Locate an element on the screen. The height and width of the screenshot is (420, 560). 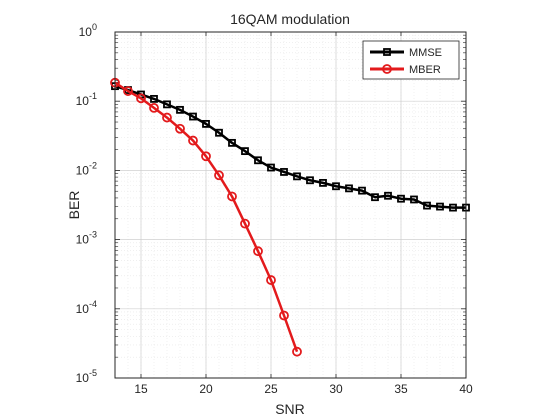
y-tick-exponent: -3 is located at coordinates (93, 235).